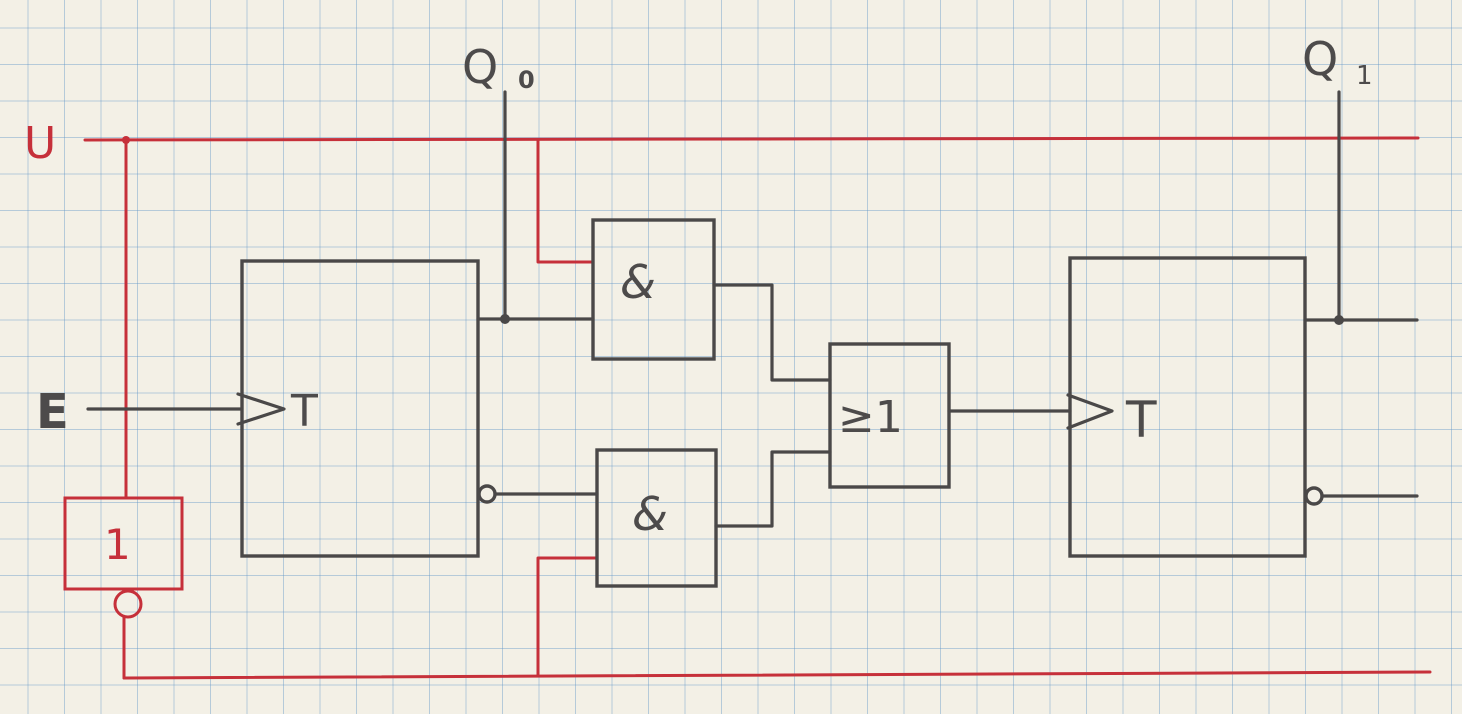  Describe the element at coordinates (565, 201) in the screenshot. I see `q0-branch-to-and-upper` at that location.